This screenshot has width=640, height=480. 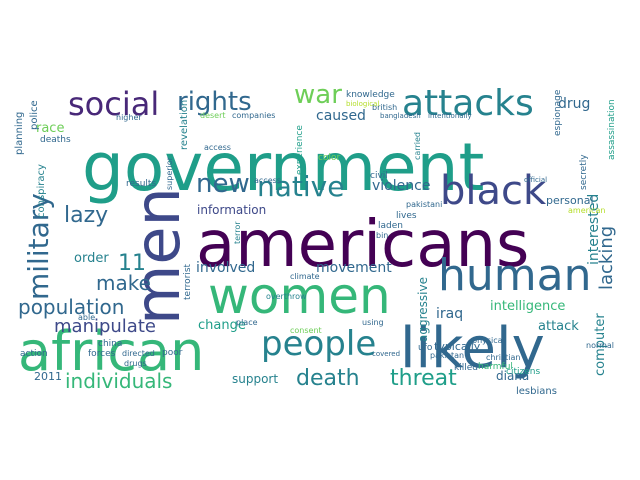 What do you see at coordinates (102, 354) in the screenshot?
I see `word-forces: forces` at bounding box center [102, 354].